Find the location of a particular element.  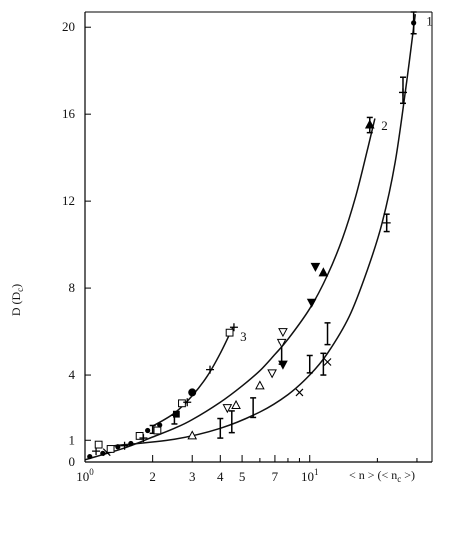

x-tick-label: 10⁰ is located at coordinates (85, 475).